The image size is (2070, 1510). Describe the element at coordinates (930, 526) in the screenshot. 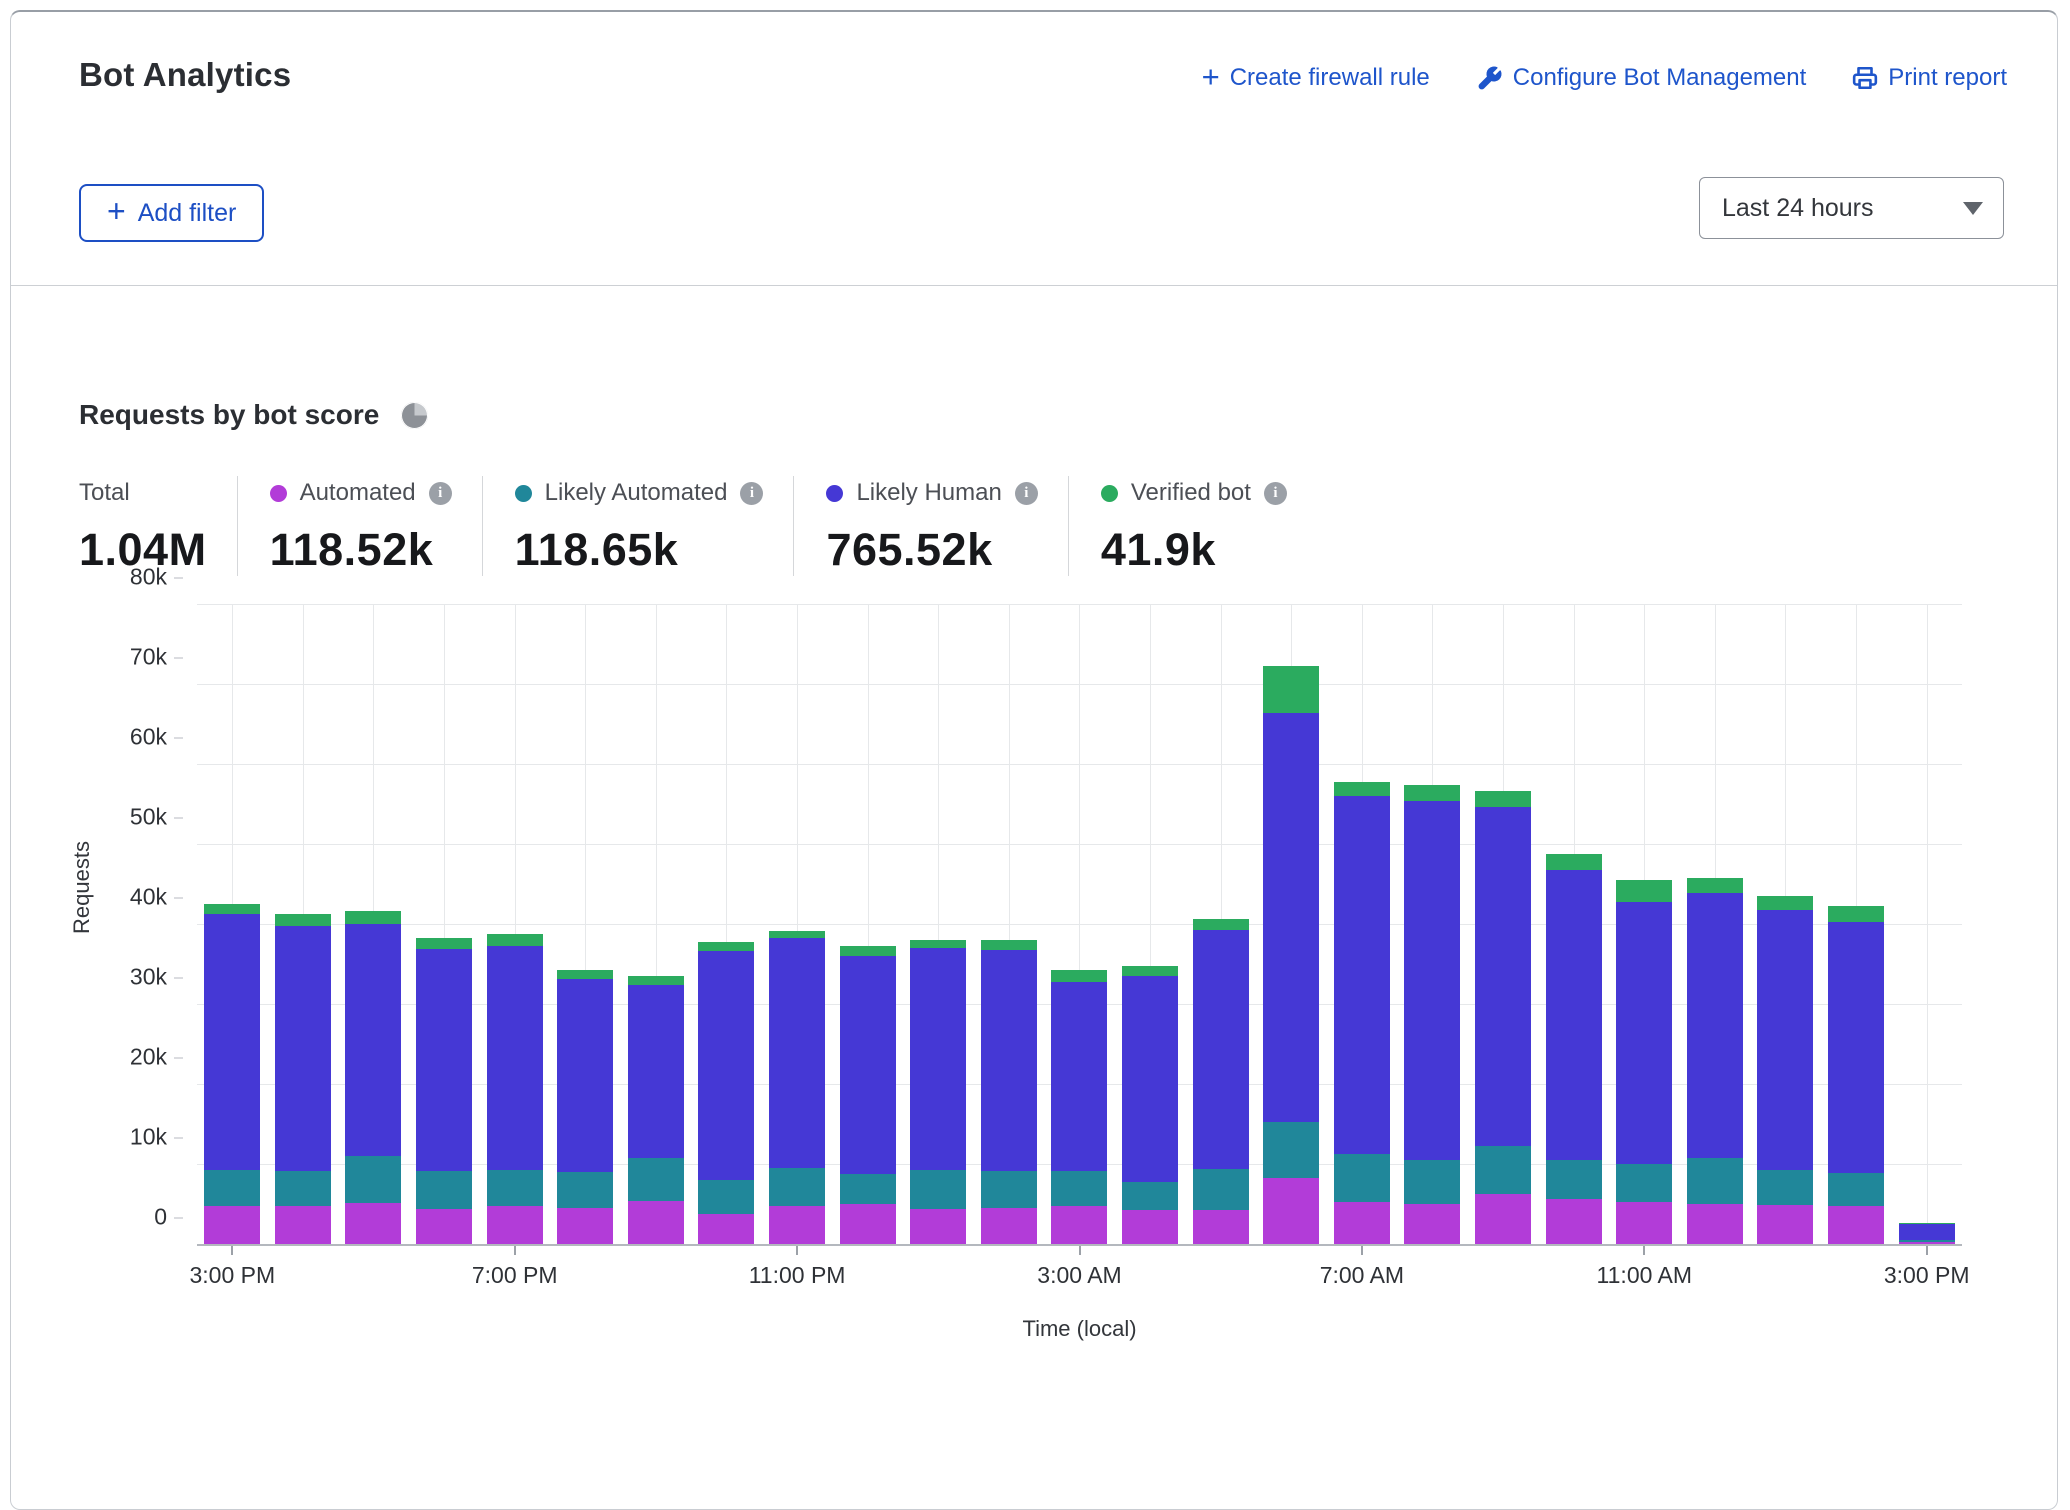

I see `stat-likely-human: Likely Human i 765.52k` at that location.